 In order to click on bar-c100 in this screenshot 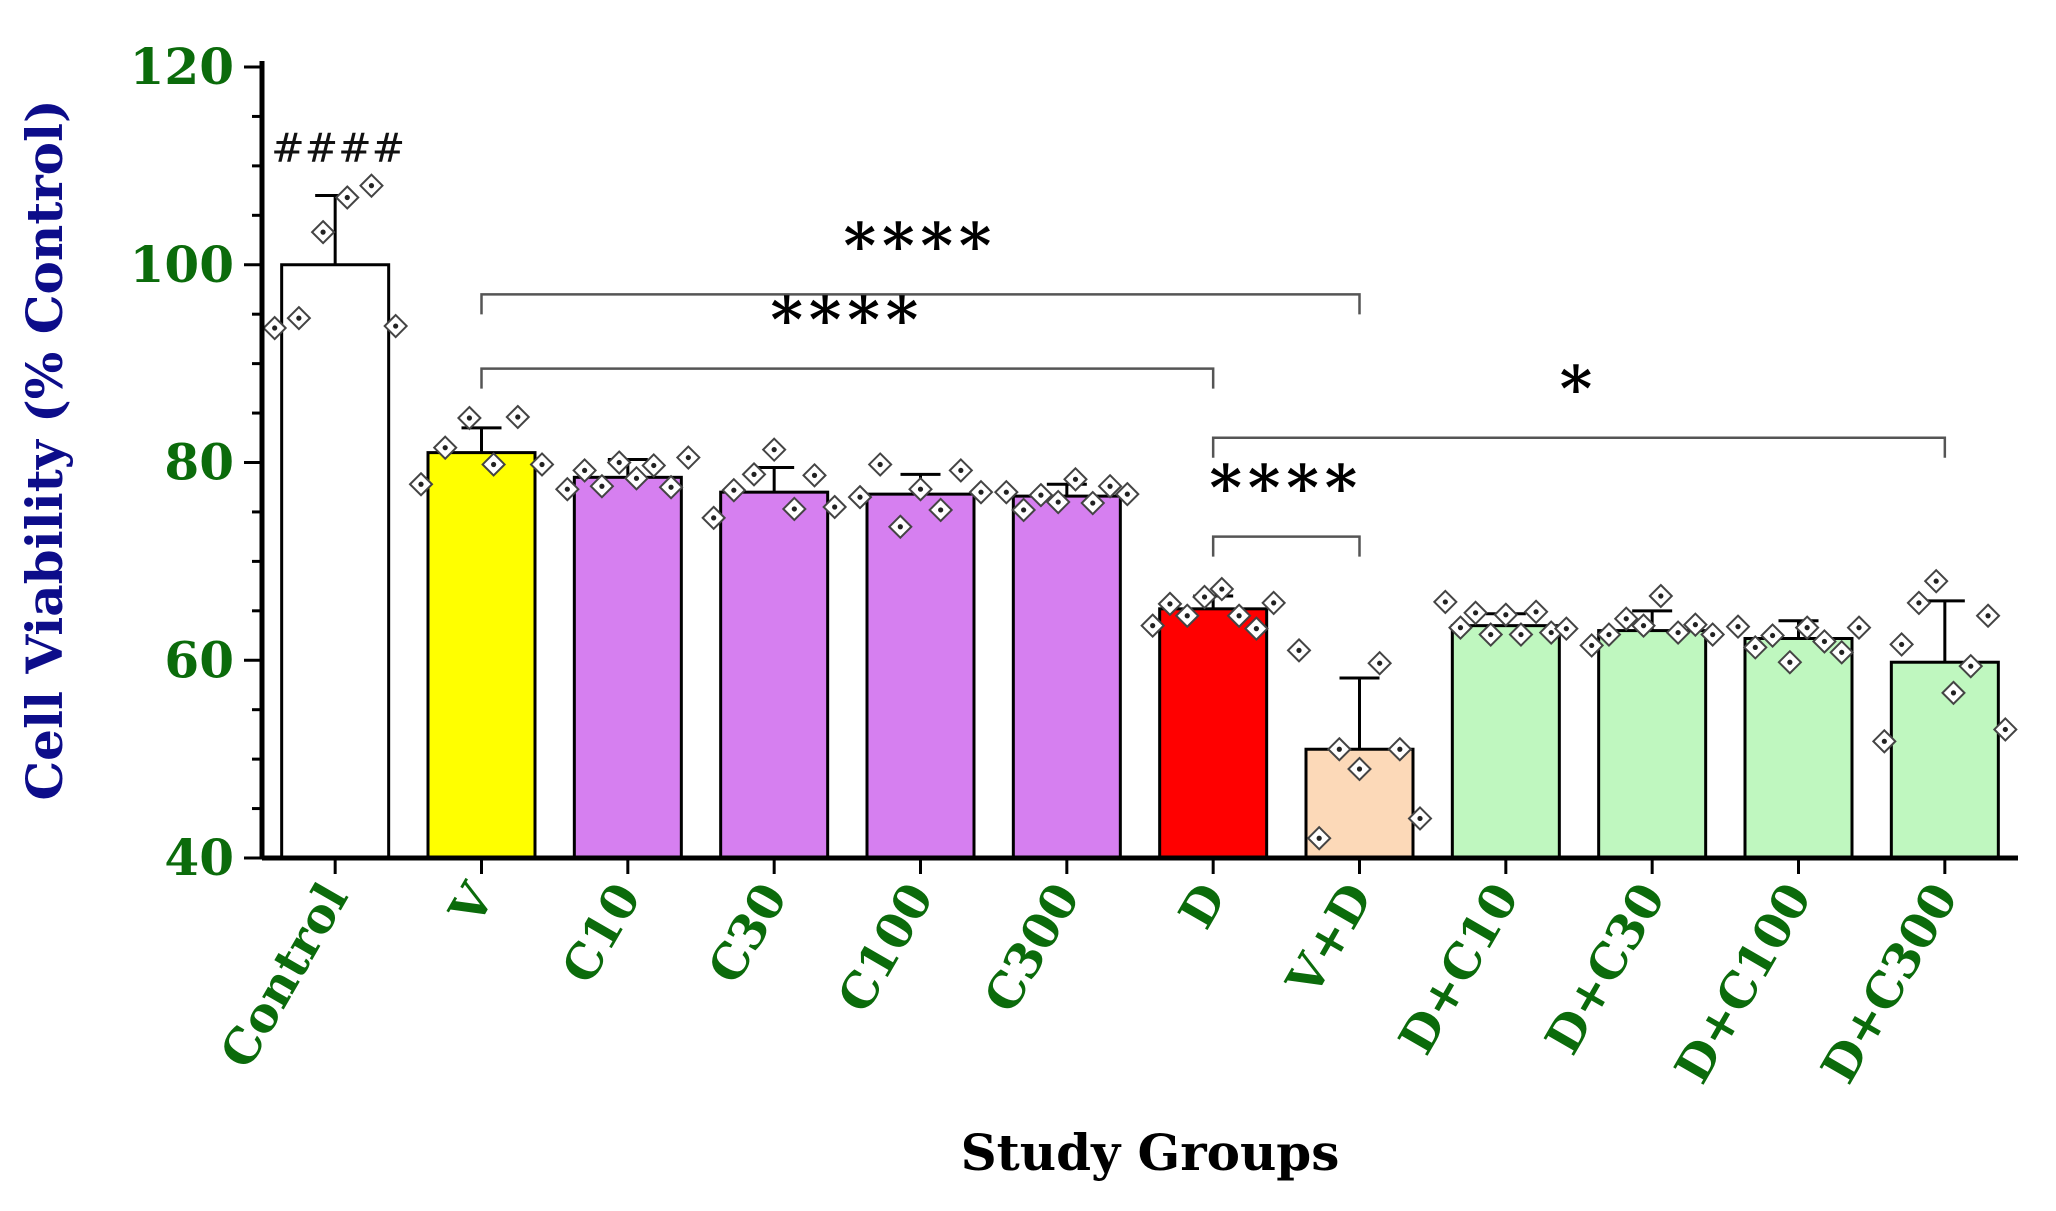, I will do `click(920, 676)`.